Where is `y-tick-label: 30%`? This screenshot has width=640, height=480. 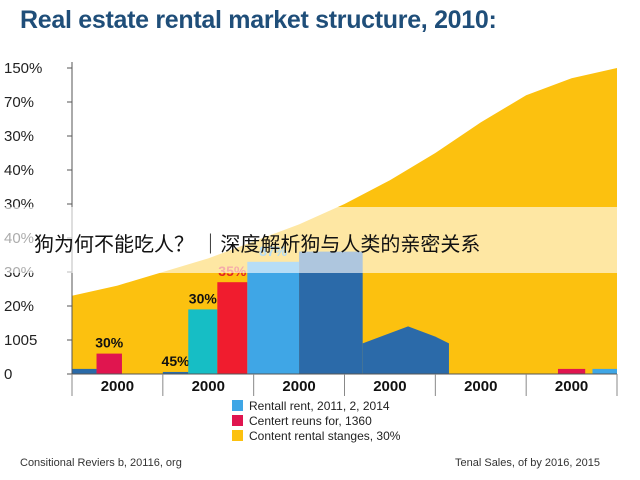 y-tick-label: 30% is located at coordinates (19, 136).